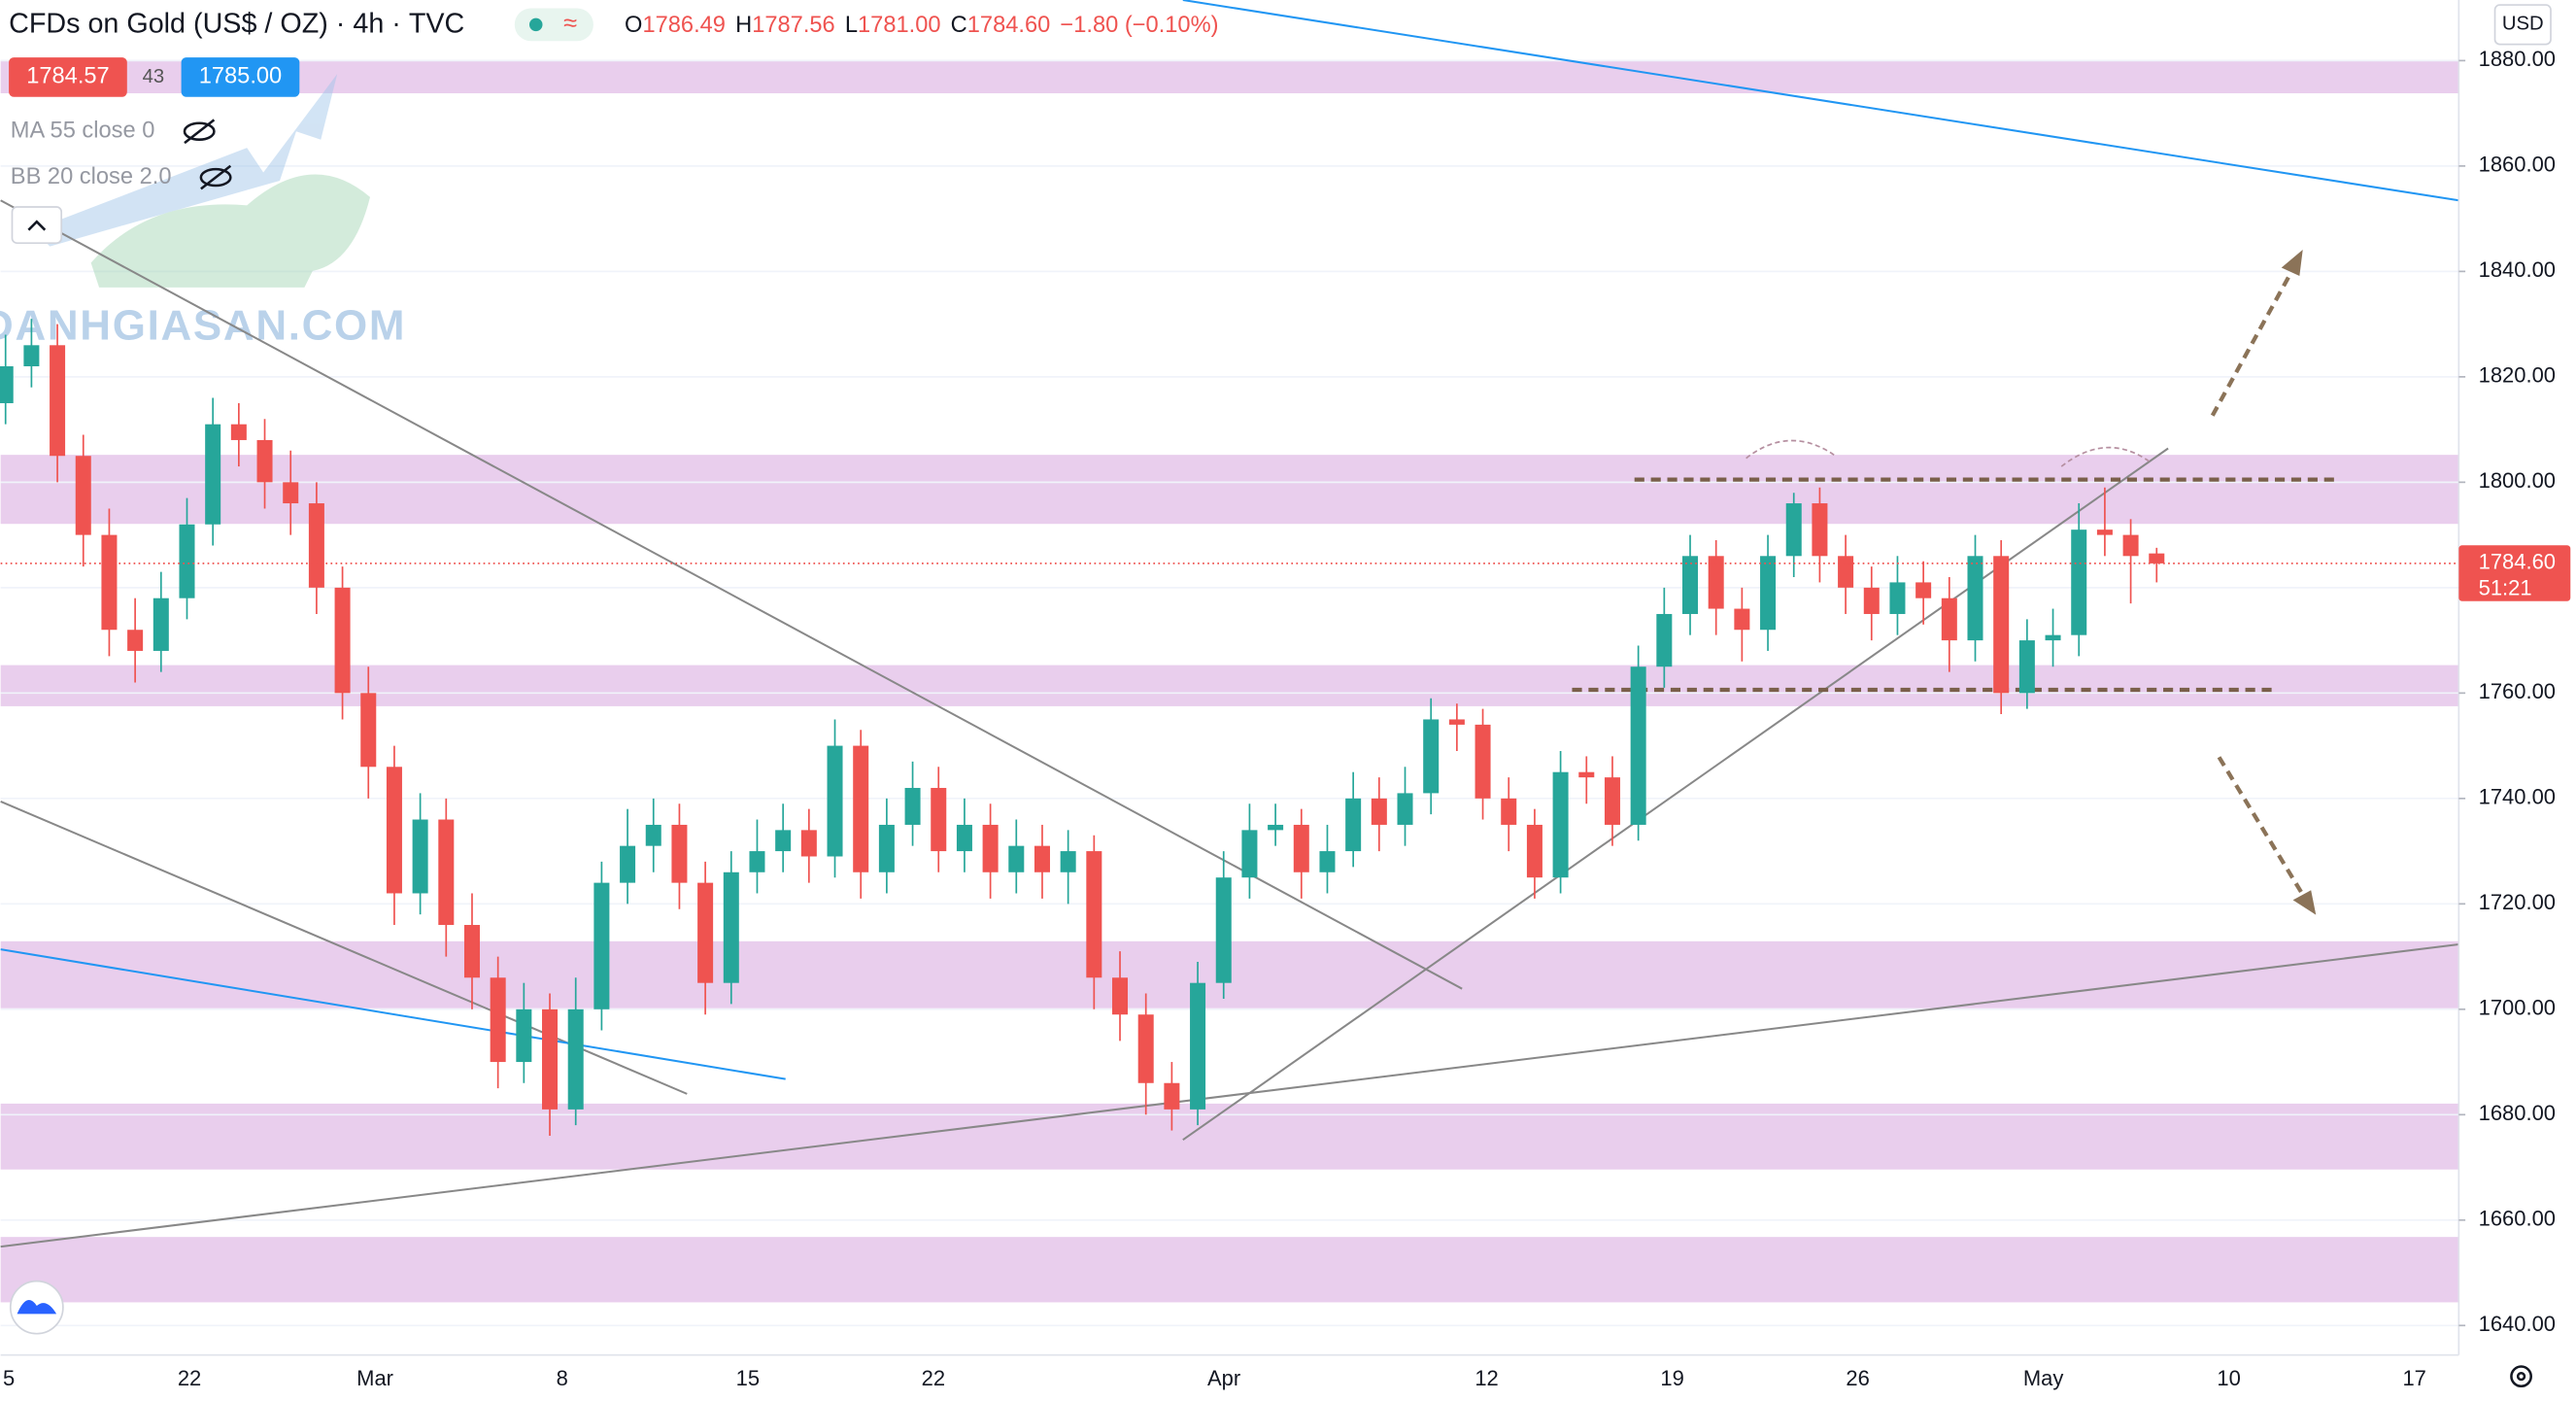  I want to click on change: −1.80 (−0.10%), so click(1139, 25).